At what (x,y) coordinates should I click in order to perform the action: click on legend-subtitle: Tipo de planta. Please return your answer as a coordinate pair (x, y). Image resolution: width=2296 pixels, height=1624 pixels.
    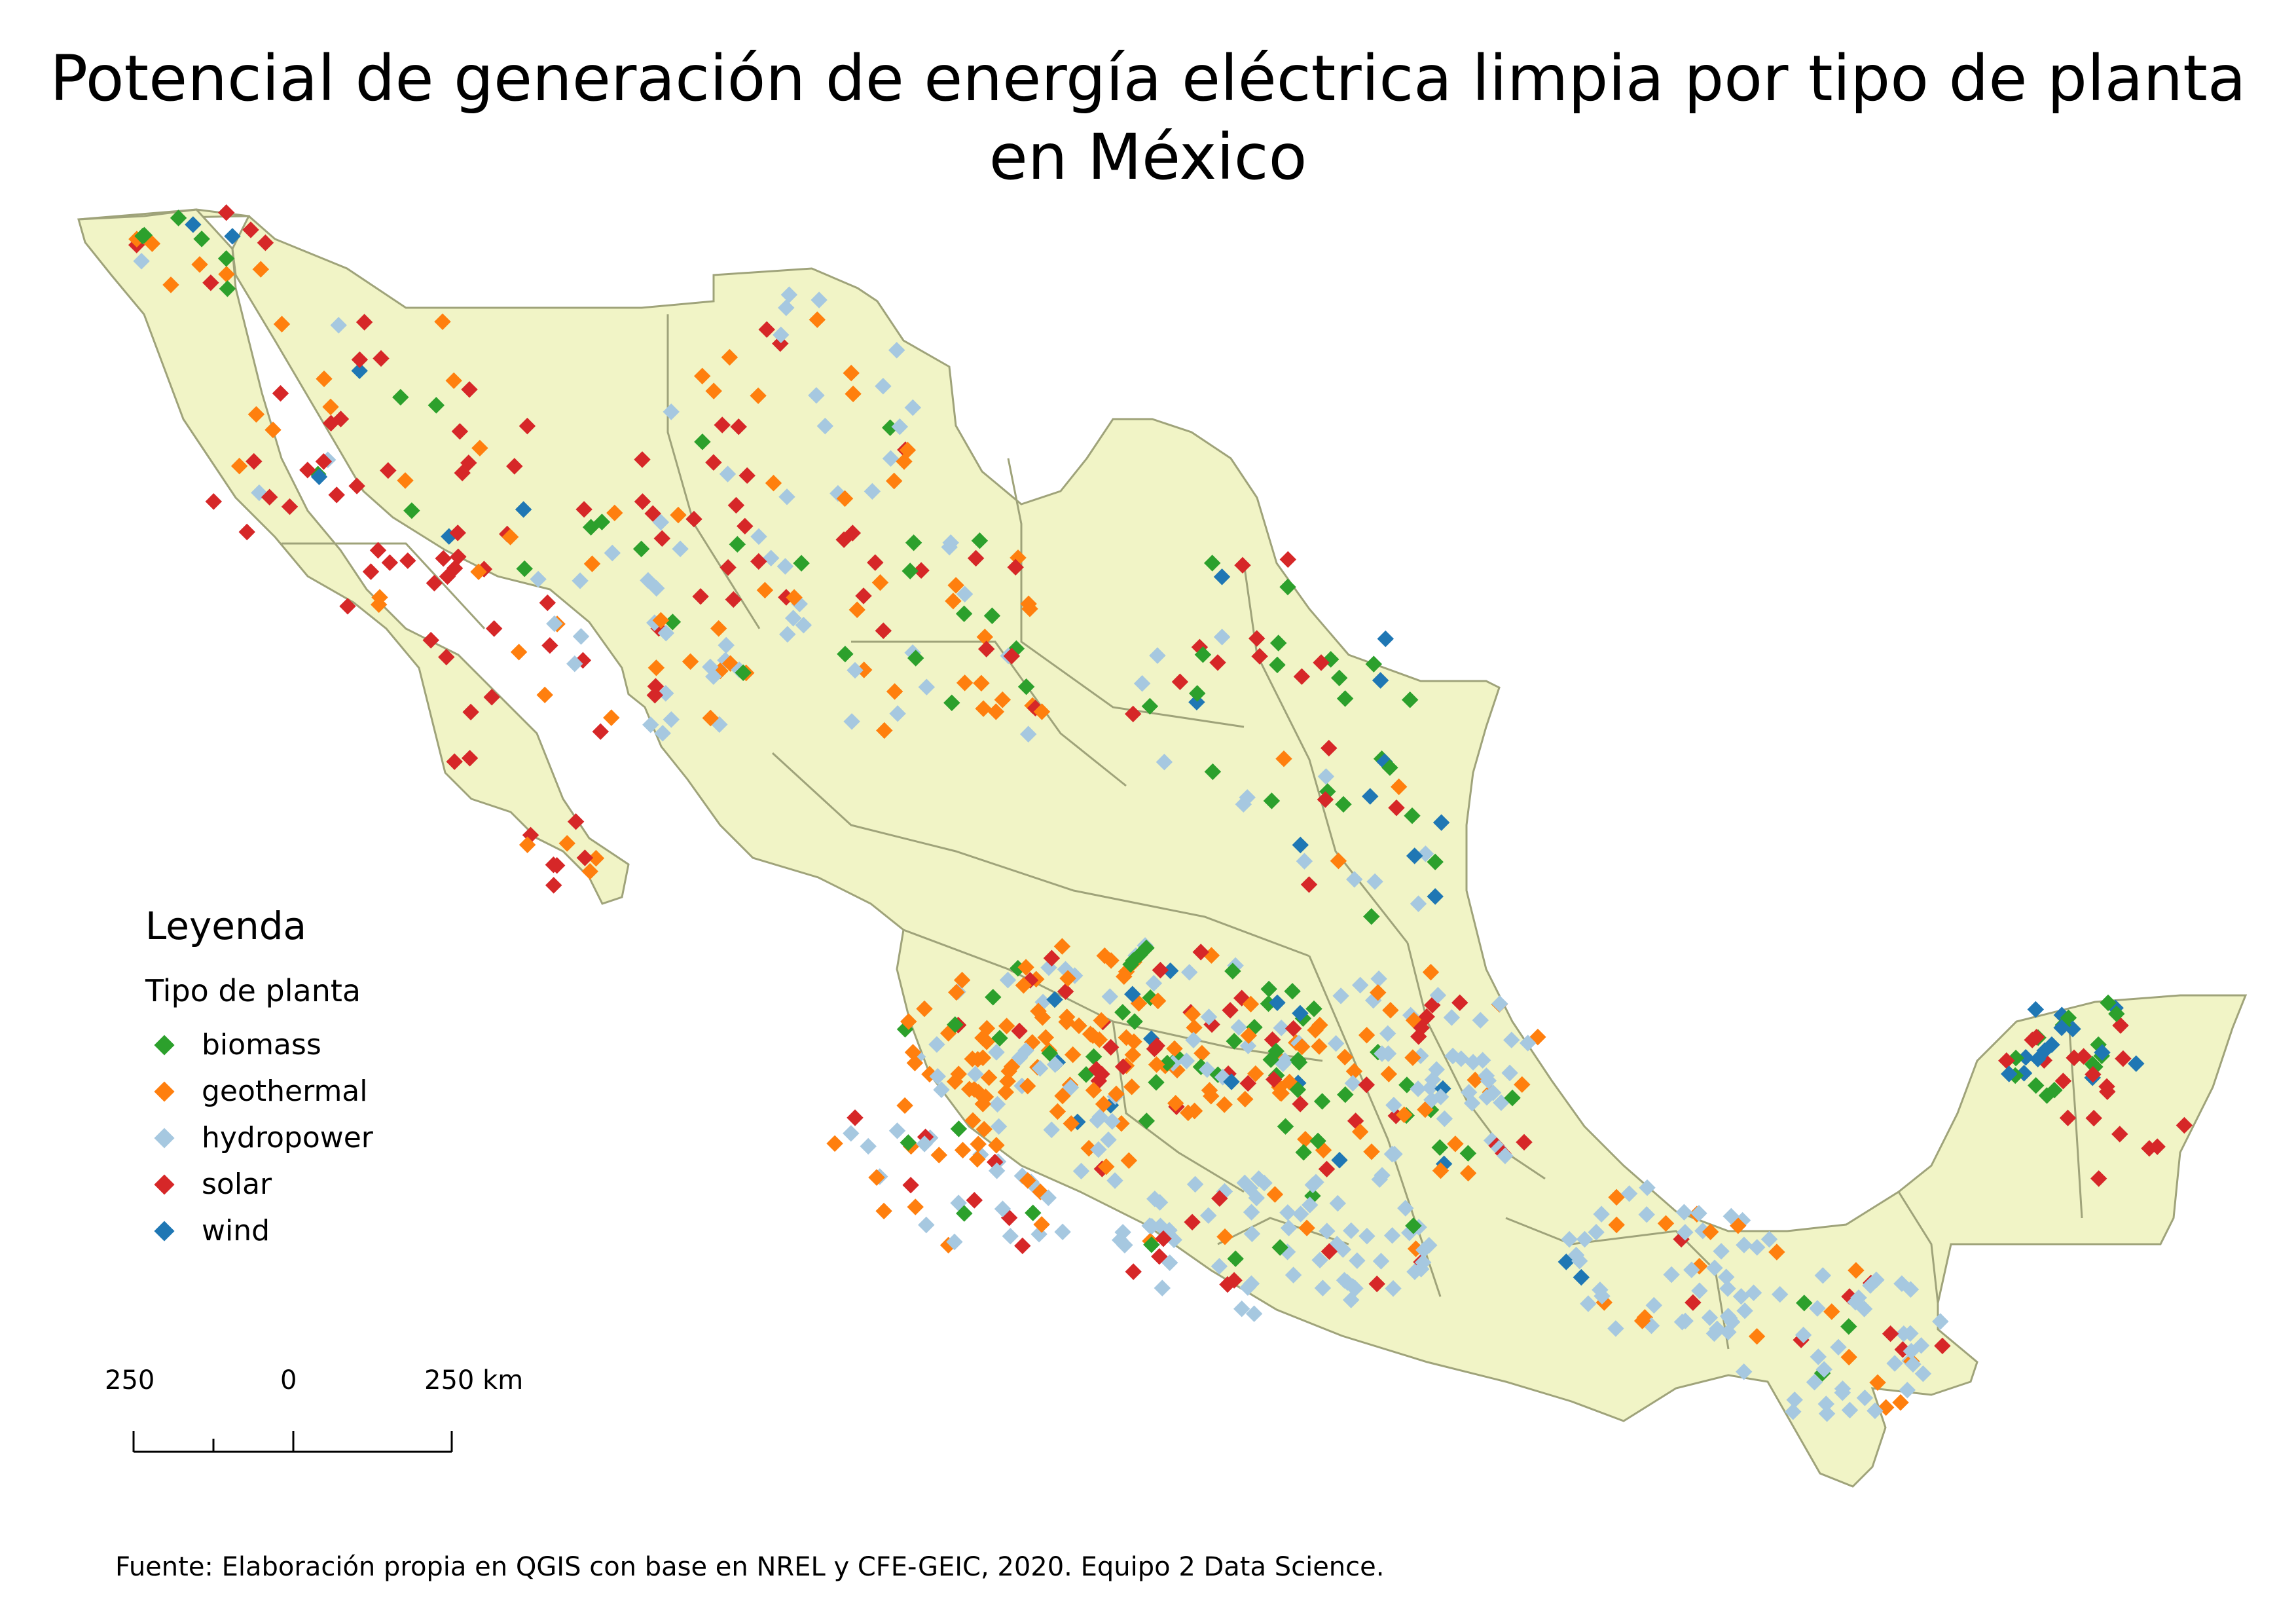
    Looking at the image, I should click on (253, 990).